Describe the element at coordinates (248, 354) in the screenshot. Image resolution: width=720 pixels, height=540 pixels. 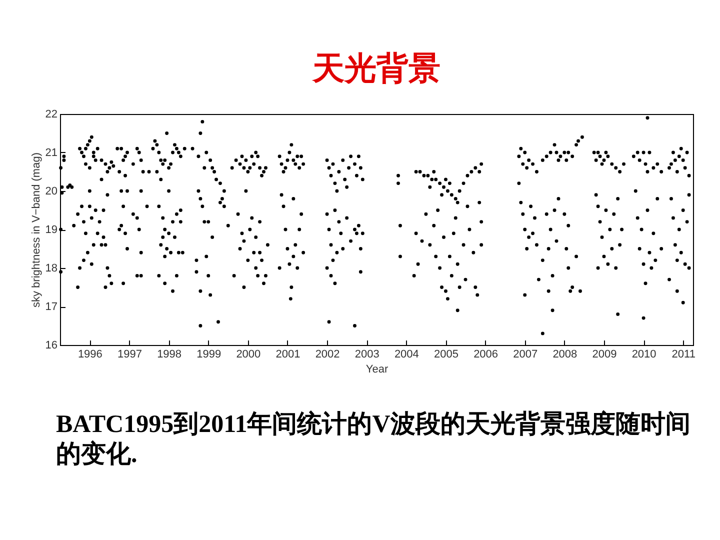
I see `x-tick-label: 2000` at that location.